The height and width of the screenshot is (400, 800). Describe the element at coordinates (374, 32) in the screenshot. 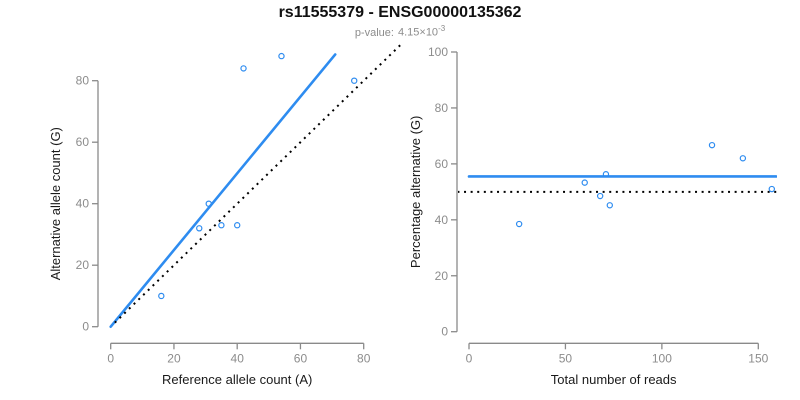

I see `pvalue-label: p-value:` at that location.